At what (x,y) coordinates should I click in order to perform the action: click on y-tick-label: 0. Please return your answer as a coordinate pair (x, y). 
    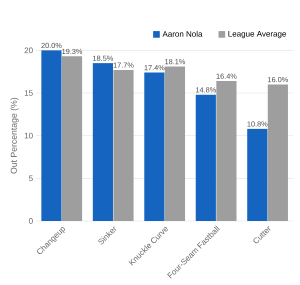
    Looking at the image, I should click on (30, 221).